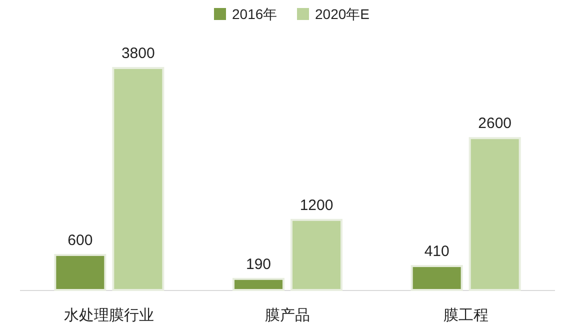  I want to click on legend-label: 2020年E, so click(342, 14).